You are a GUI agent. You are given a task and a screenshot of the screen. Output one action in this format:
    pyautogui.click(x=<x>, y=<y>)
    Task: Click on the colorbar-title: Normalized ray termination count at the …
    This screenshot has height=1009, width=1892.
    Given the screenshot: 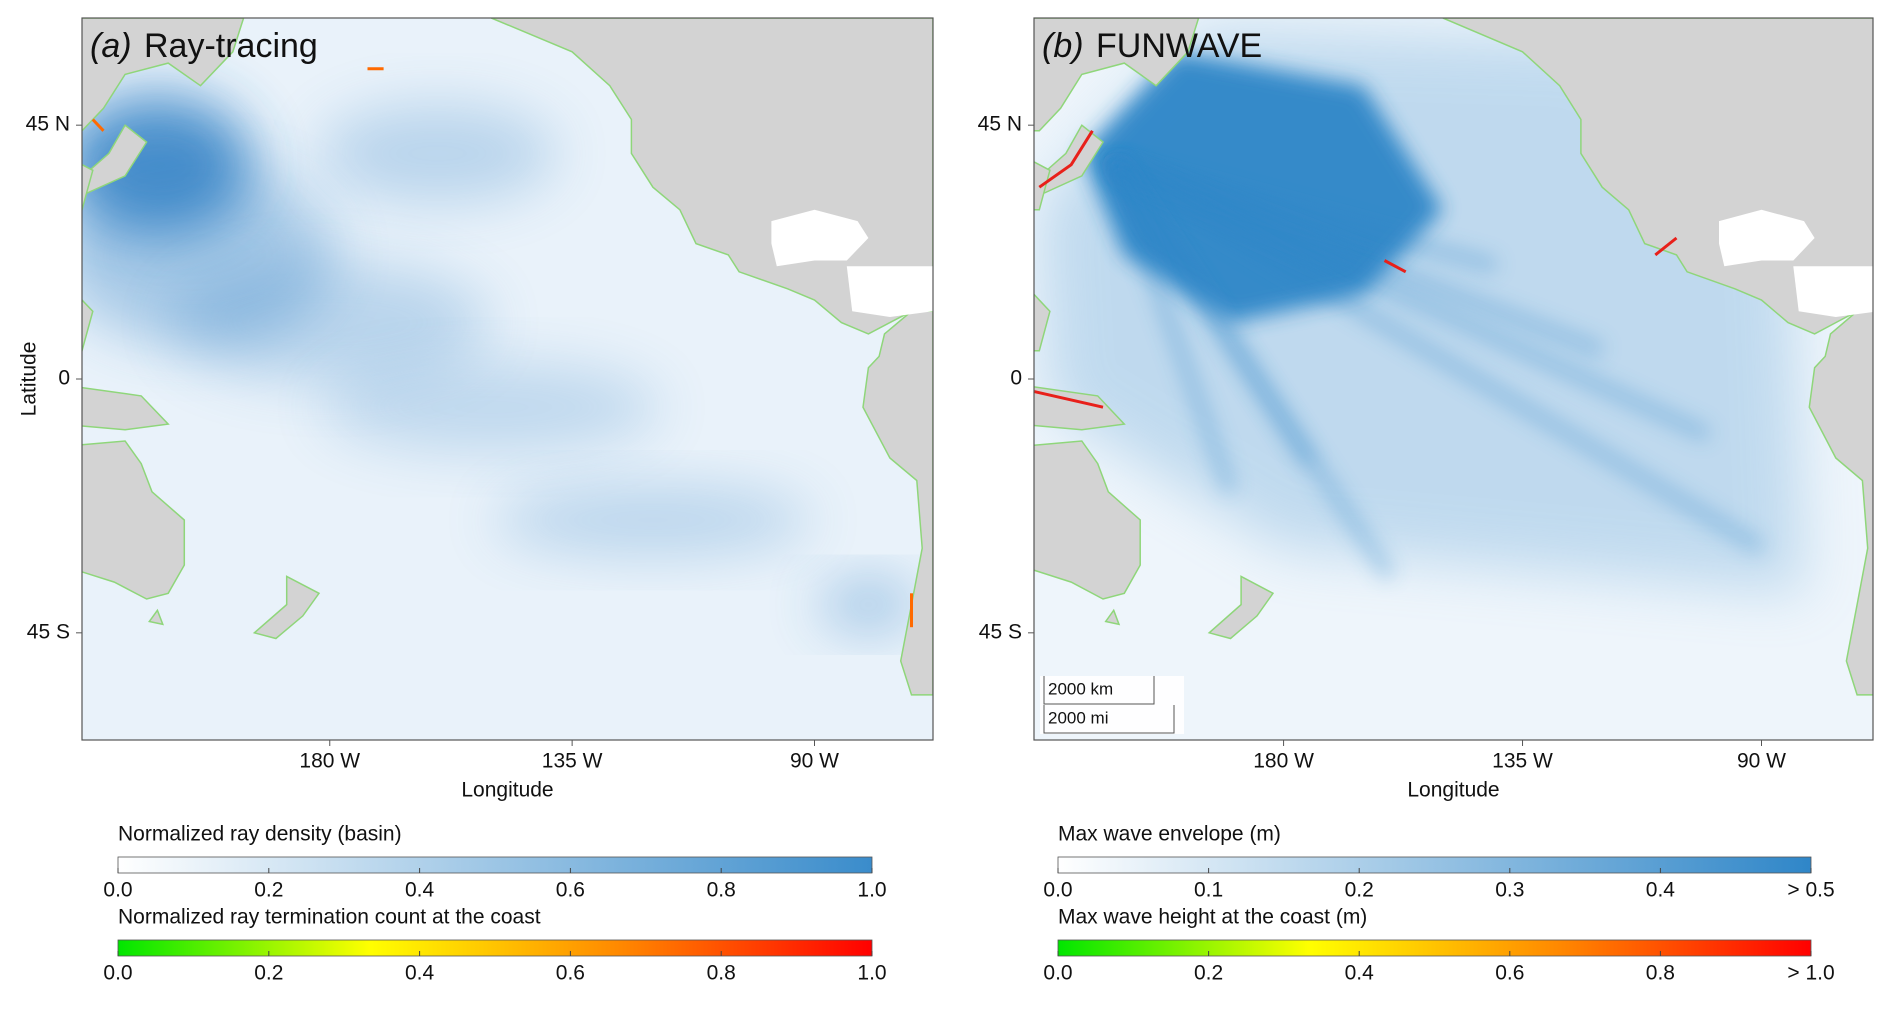 What is the action you would take?
    pyautogui.click(x=329, y=917)
    